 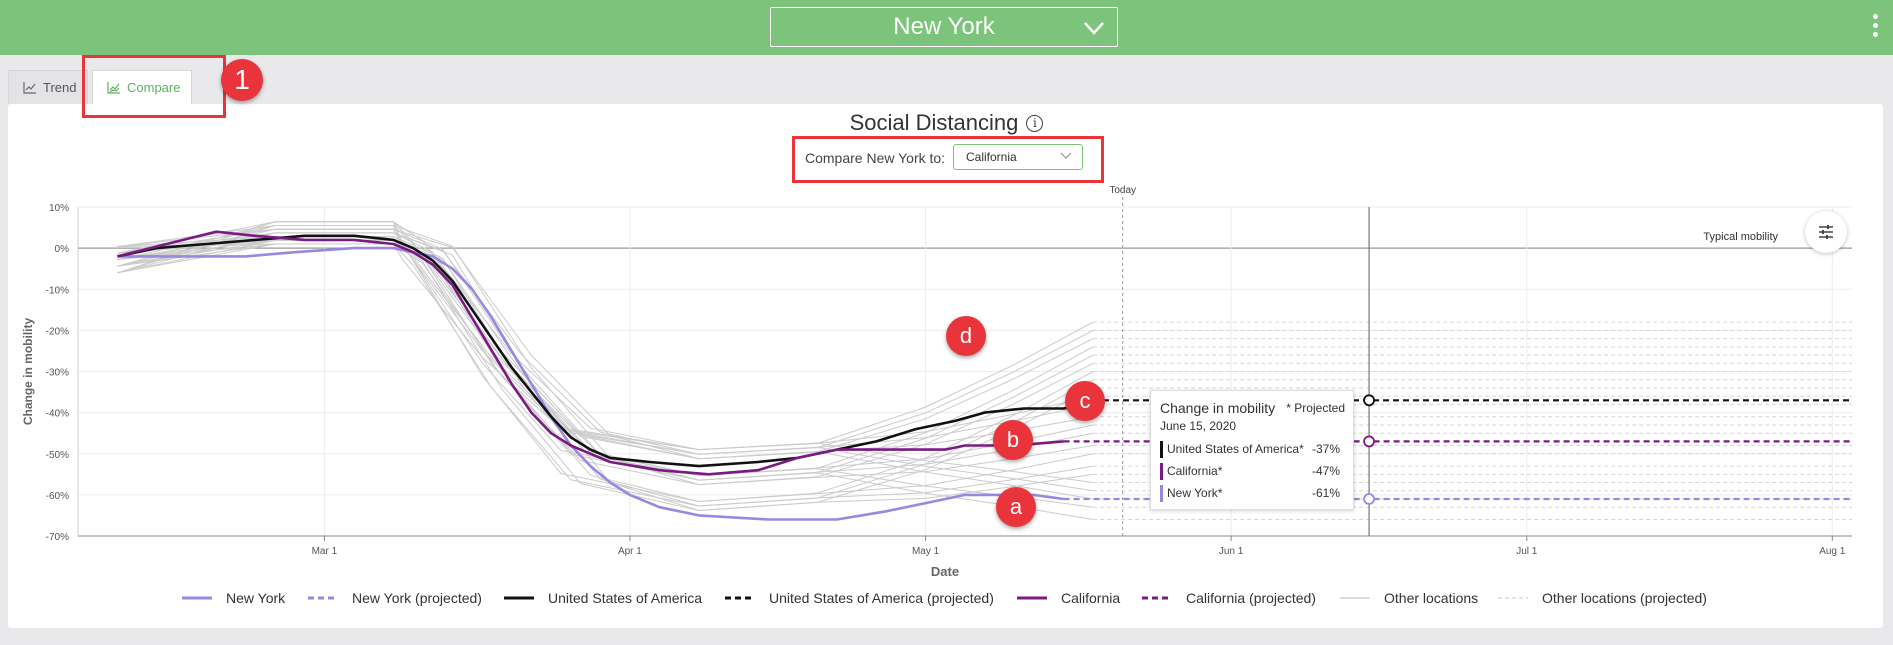 I want to click on info-icon: i, so click(x=1035, y=123).